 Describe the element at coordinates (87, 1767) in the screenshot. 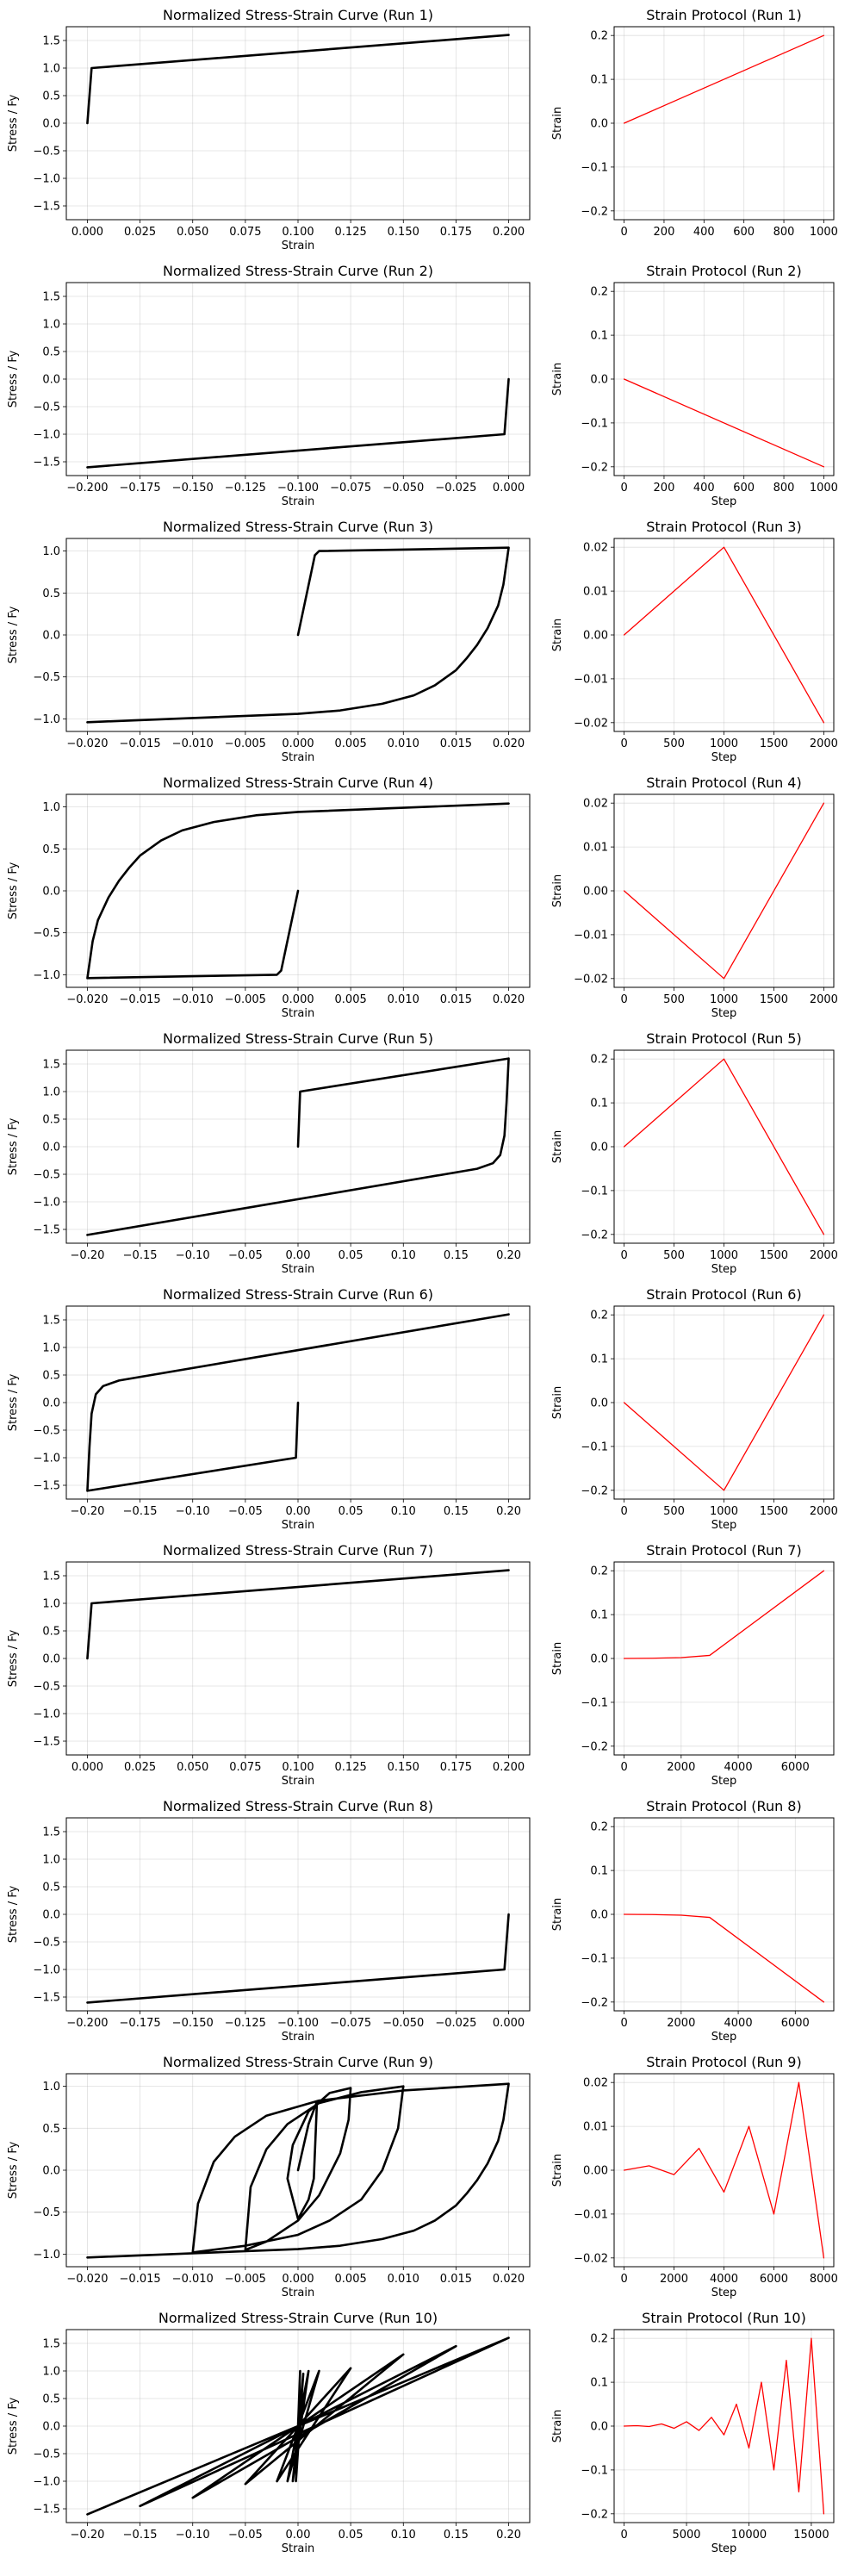

I see `x-tick-label: 0.000` at that location.